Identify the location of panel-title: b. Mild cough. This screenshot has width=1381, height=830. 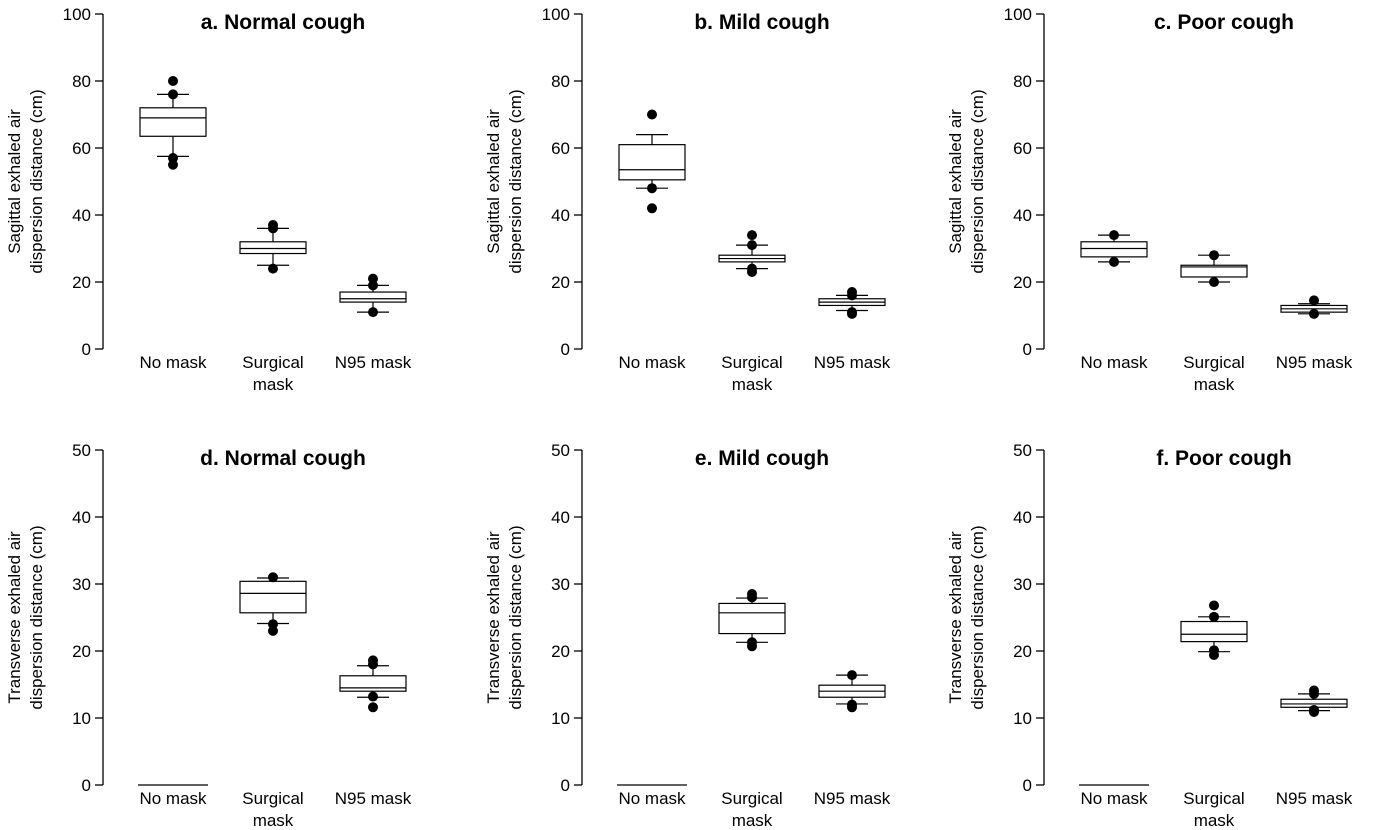
(761, 22).